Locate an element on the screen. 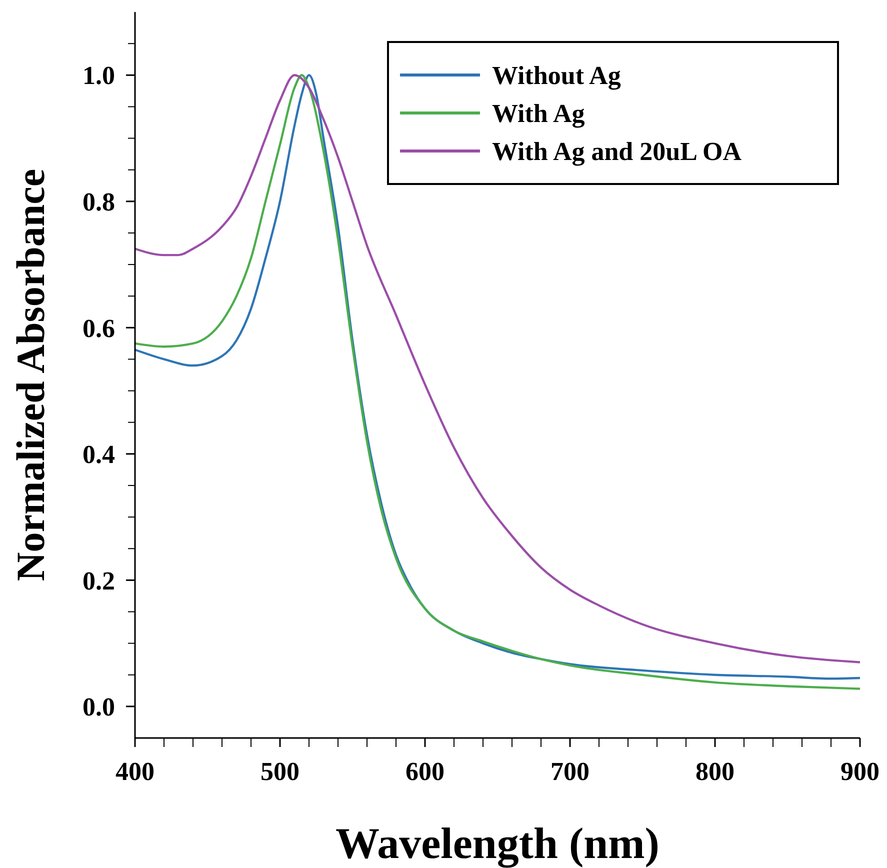  legend-label: With Ag is located at coordinates (538, 113).